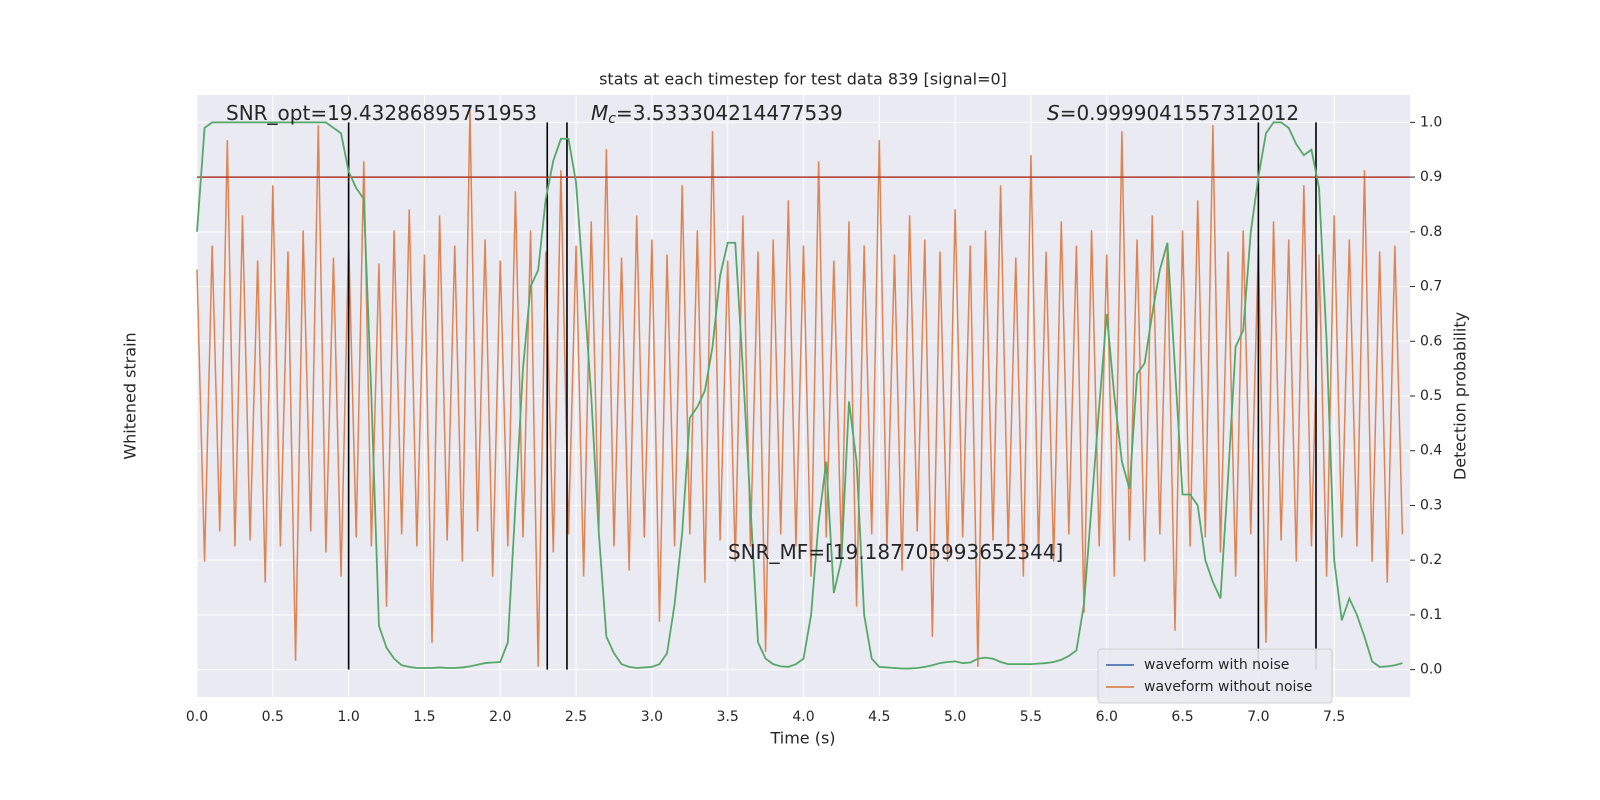 This screenshot has width=1600, height=800. What do you see at coordinates (348, 717) in the screenshot?
I see `x-tick-label: 1.0` at bounding box center [348, 717].